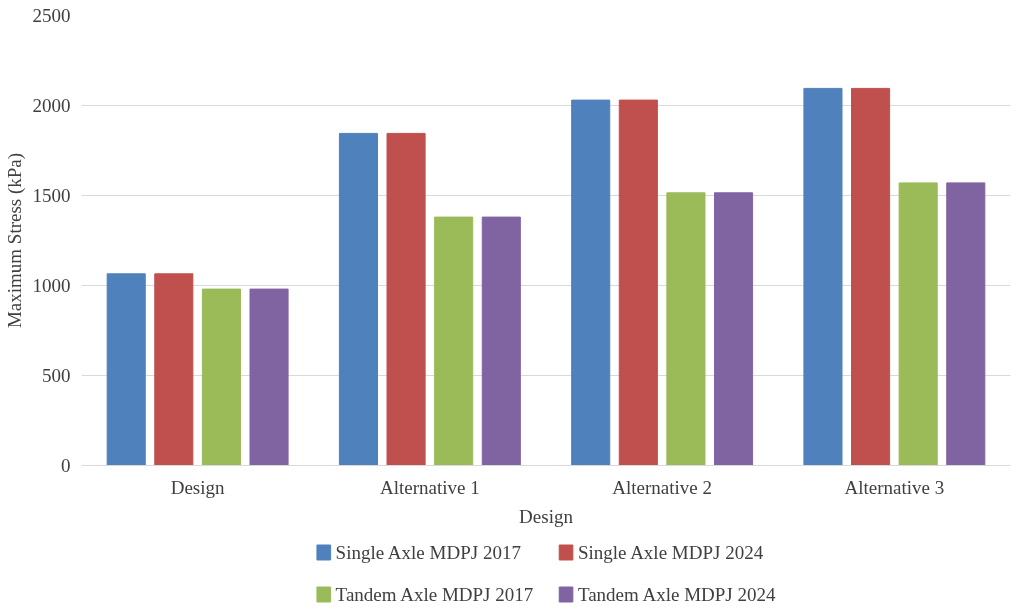 The image size is (1020, 614). Describe the element at coordinates (677, 594) in the screenshot. I see `legend-label: Tandem Axle MDPJ 2024` at that location.